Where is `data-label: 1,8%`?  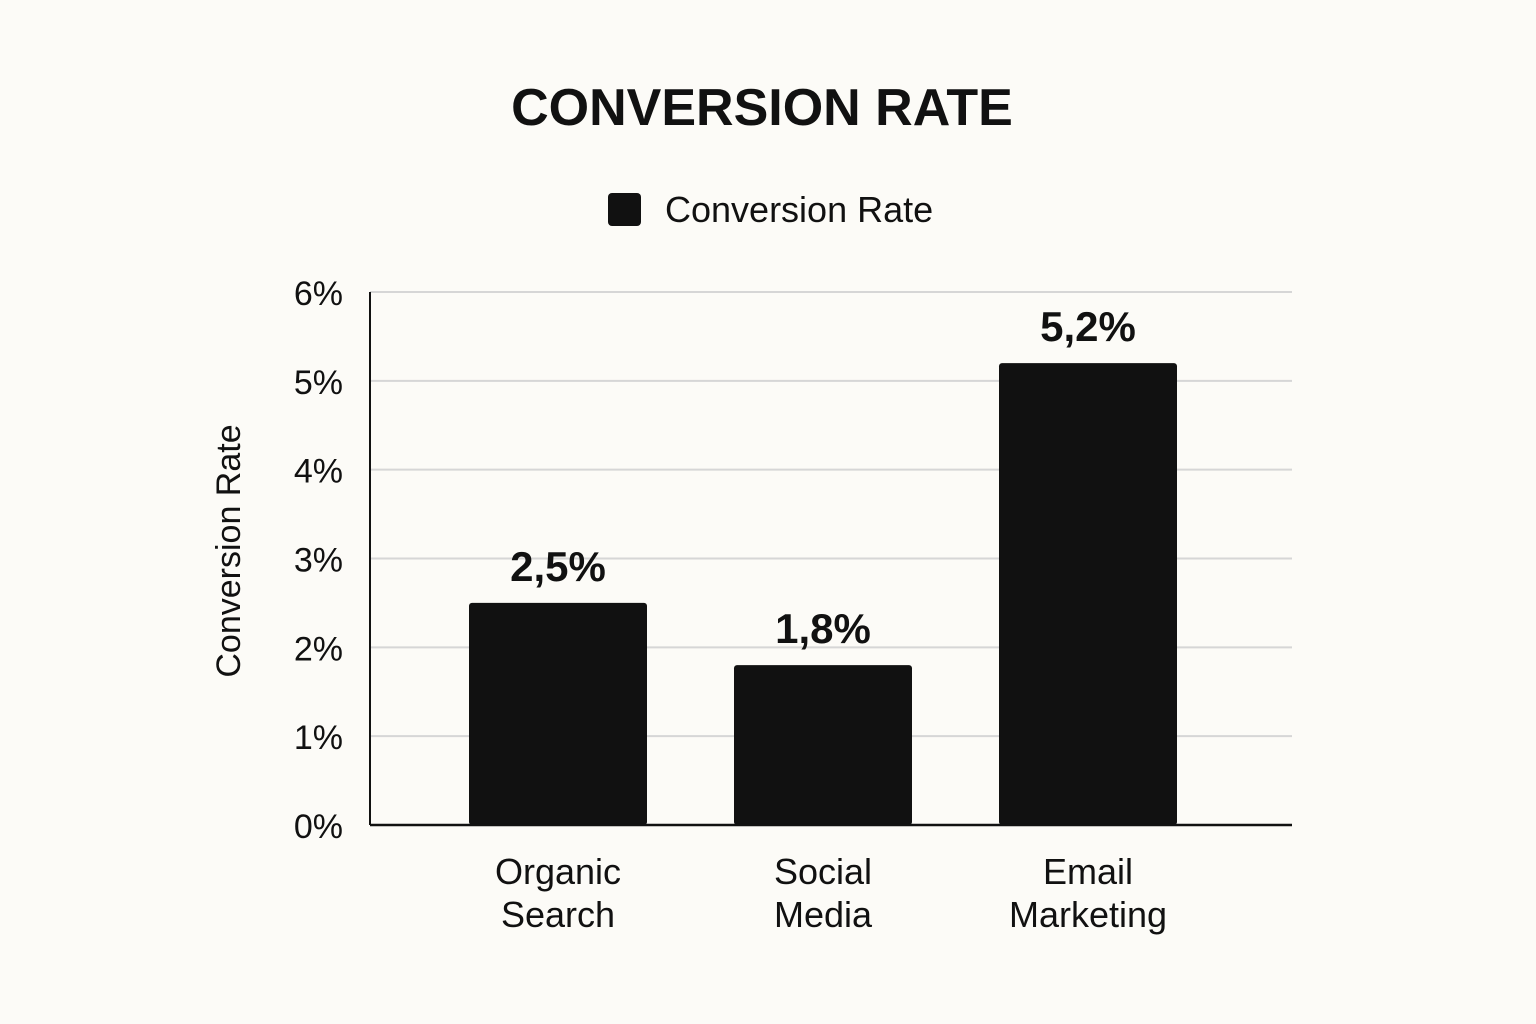 data-label: 1,8% is located at coordinates (823, 628).